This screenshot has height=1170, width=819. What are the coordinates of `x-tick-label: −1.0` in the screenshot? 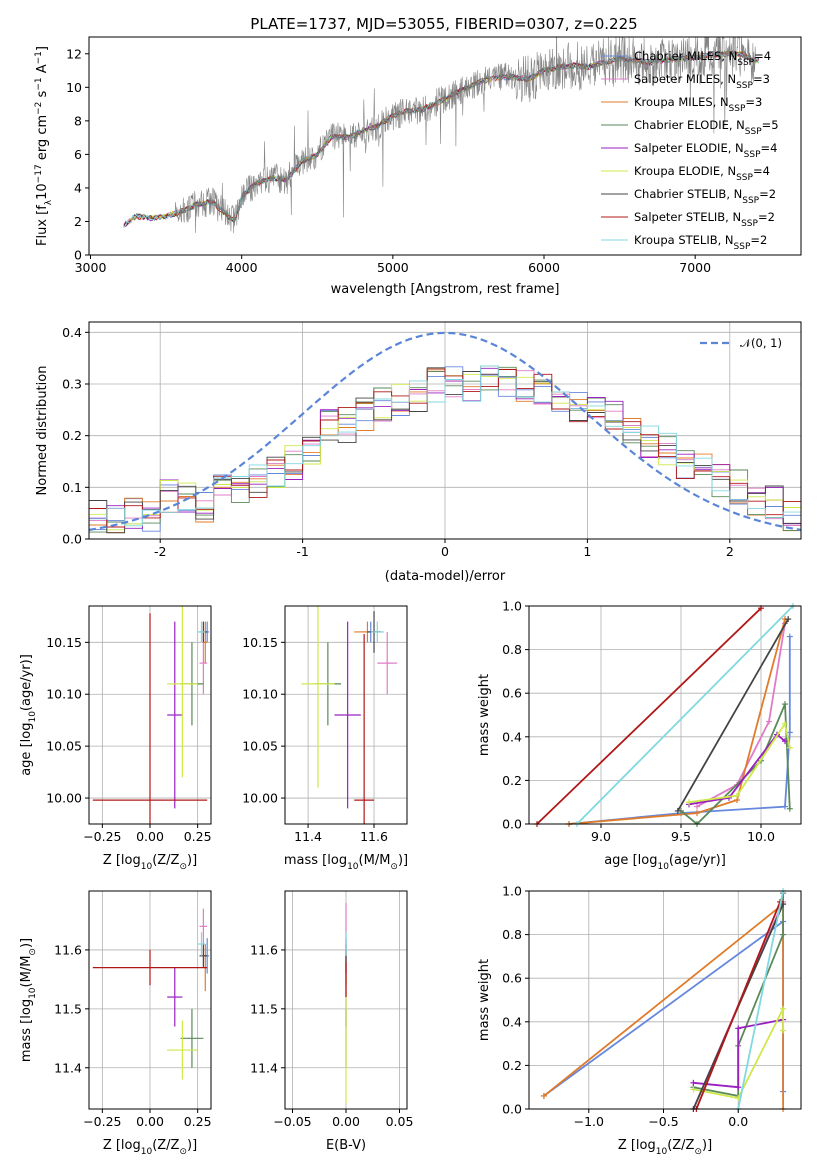 It's located at (589, 1121).